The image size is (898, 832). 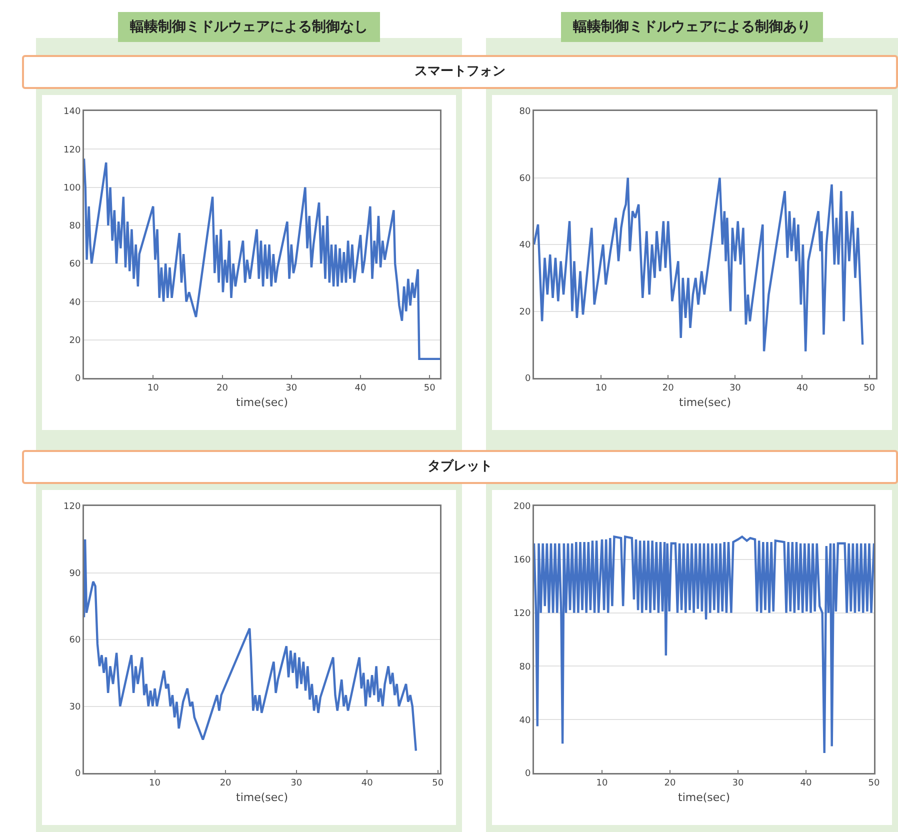 I want to click on chart-title: 輻輳制御ミドルウェアによる制御あり, so click(x=692, y=27).